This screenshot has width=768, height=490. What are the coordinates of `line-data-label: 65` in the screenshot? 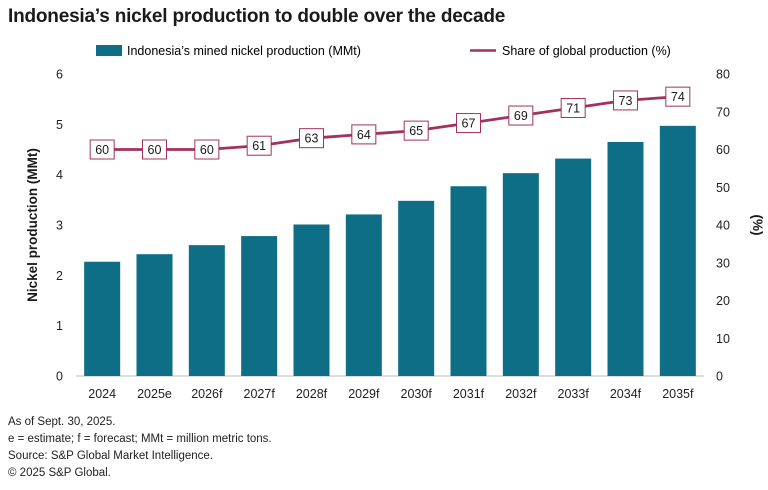 It's located at (416, 130).